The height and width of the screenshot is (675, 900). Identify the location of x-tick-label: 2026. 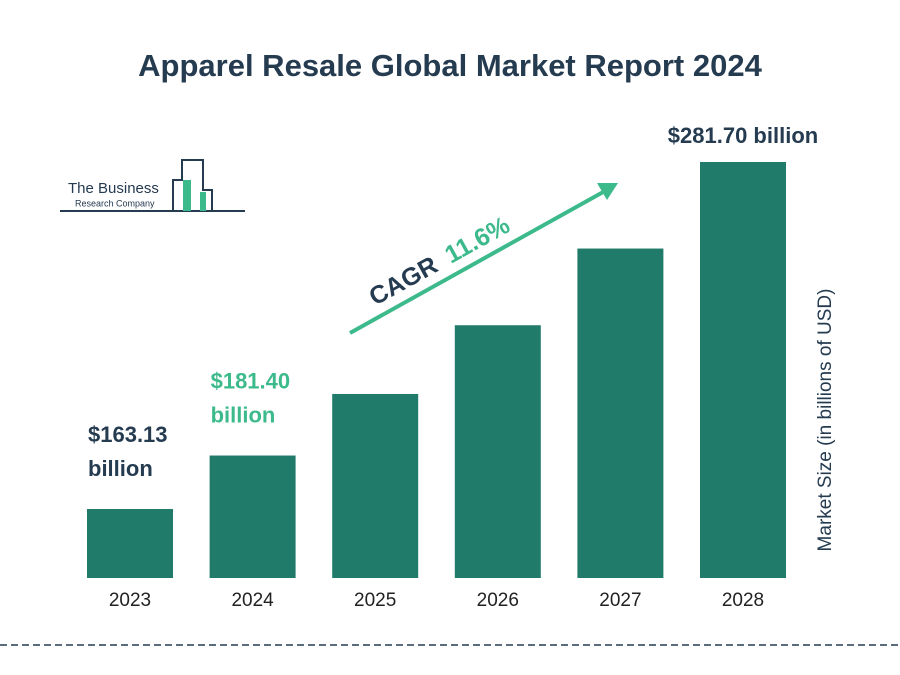
(498, 600).